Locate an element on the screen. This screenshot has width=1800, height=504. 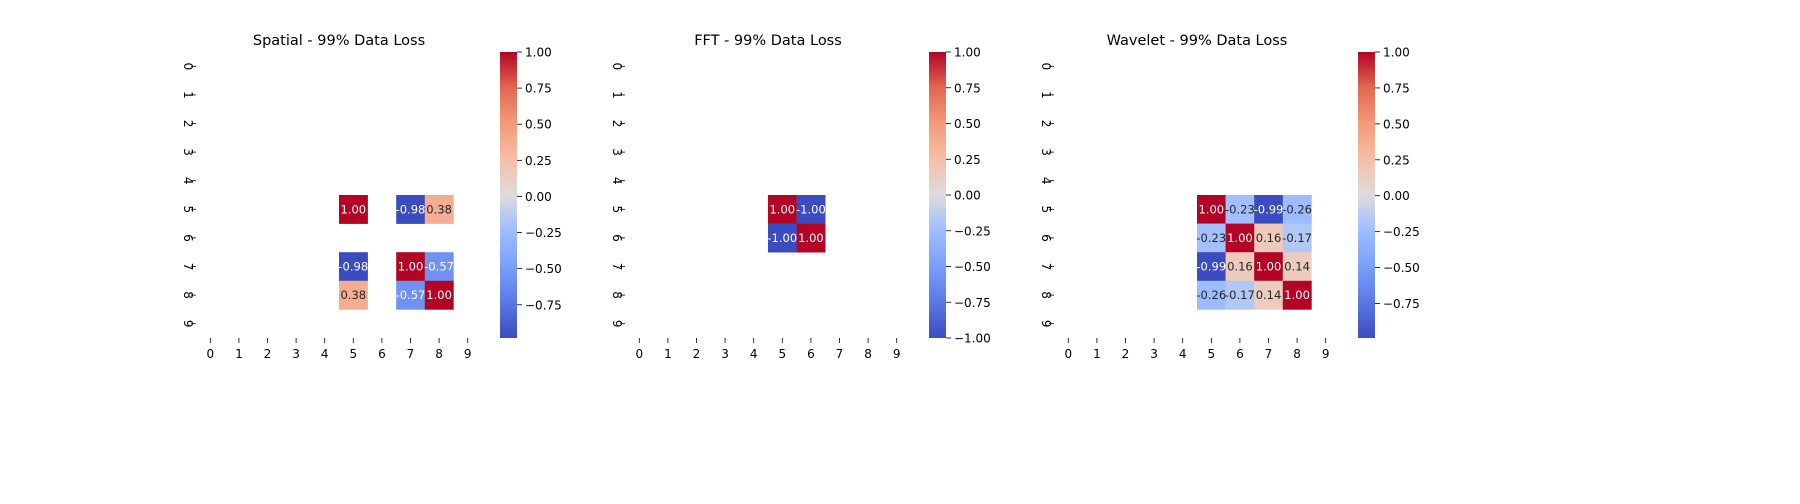
cell-annotation: -0.17 is located at coordinates (1240, 295).